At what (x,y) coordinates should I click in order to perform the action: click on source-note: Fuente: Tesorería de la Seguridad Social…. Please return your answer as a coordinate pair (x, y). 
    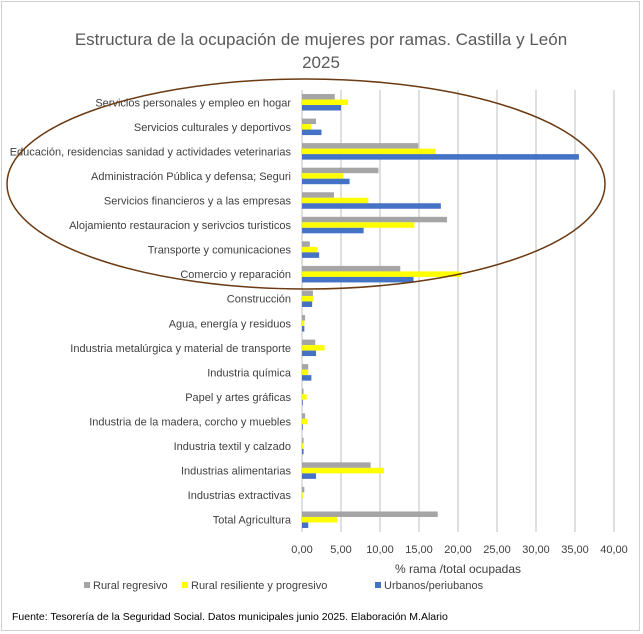
    Looking at the image, I should click on (230, 617).